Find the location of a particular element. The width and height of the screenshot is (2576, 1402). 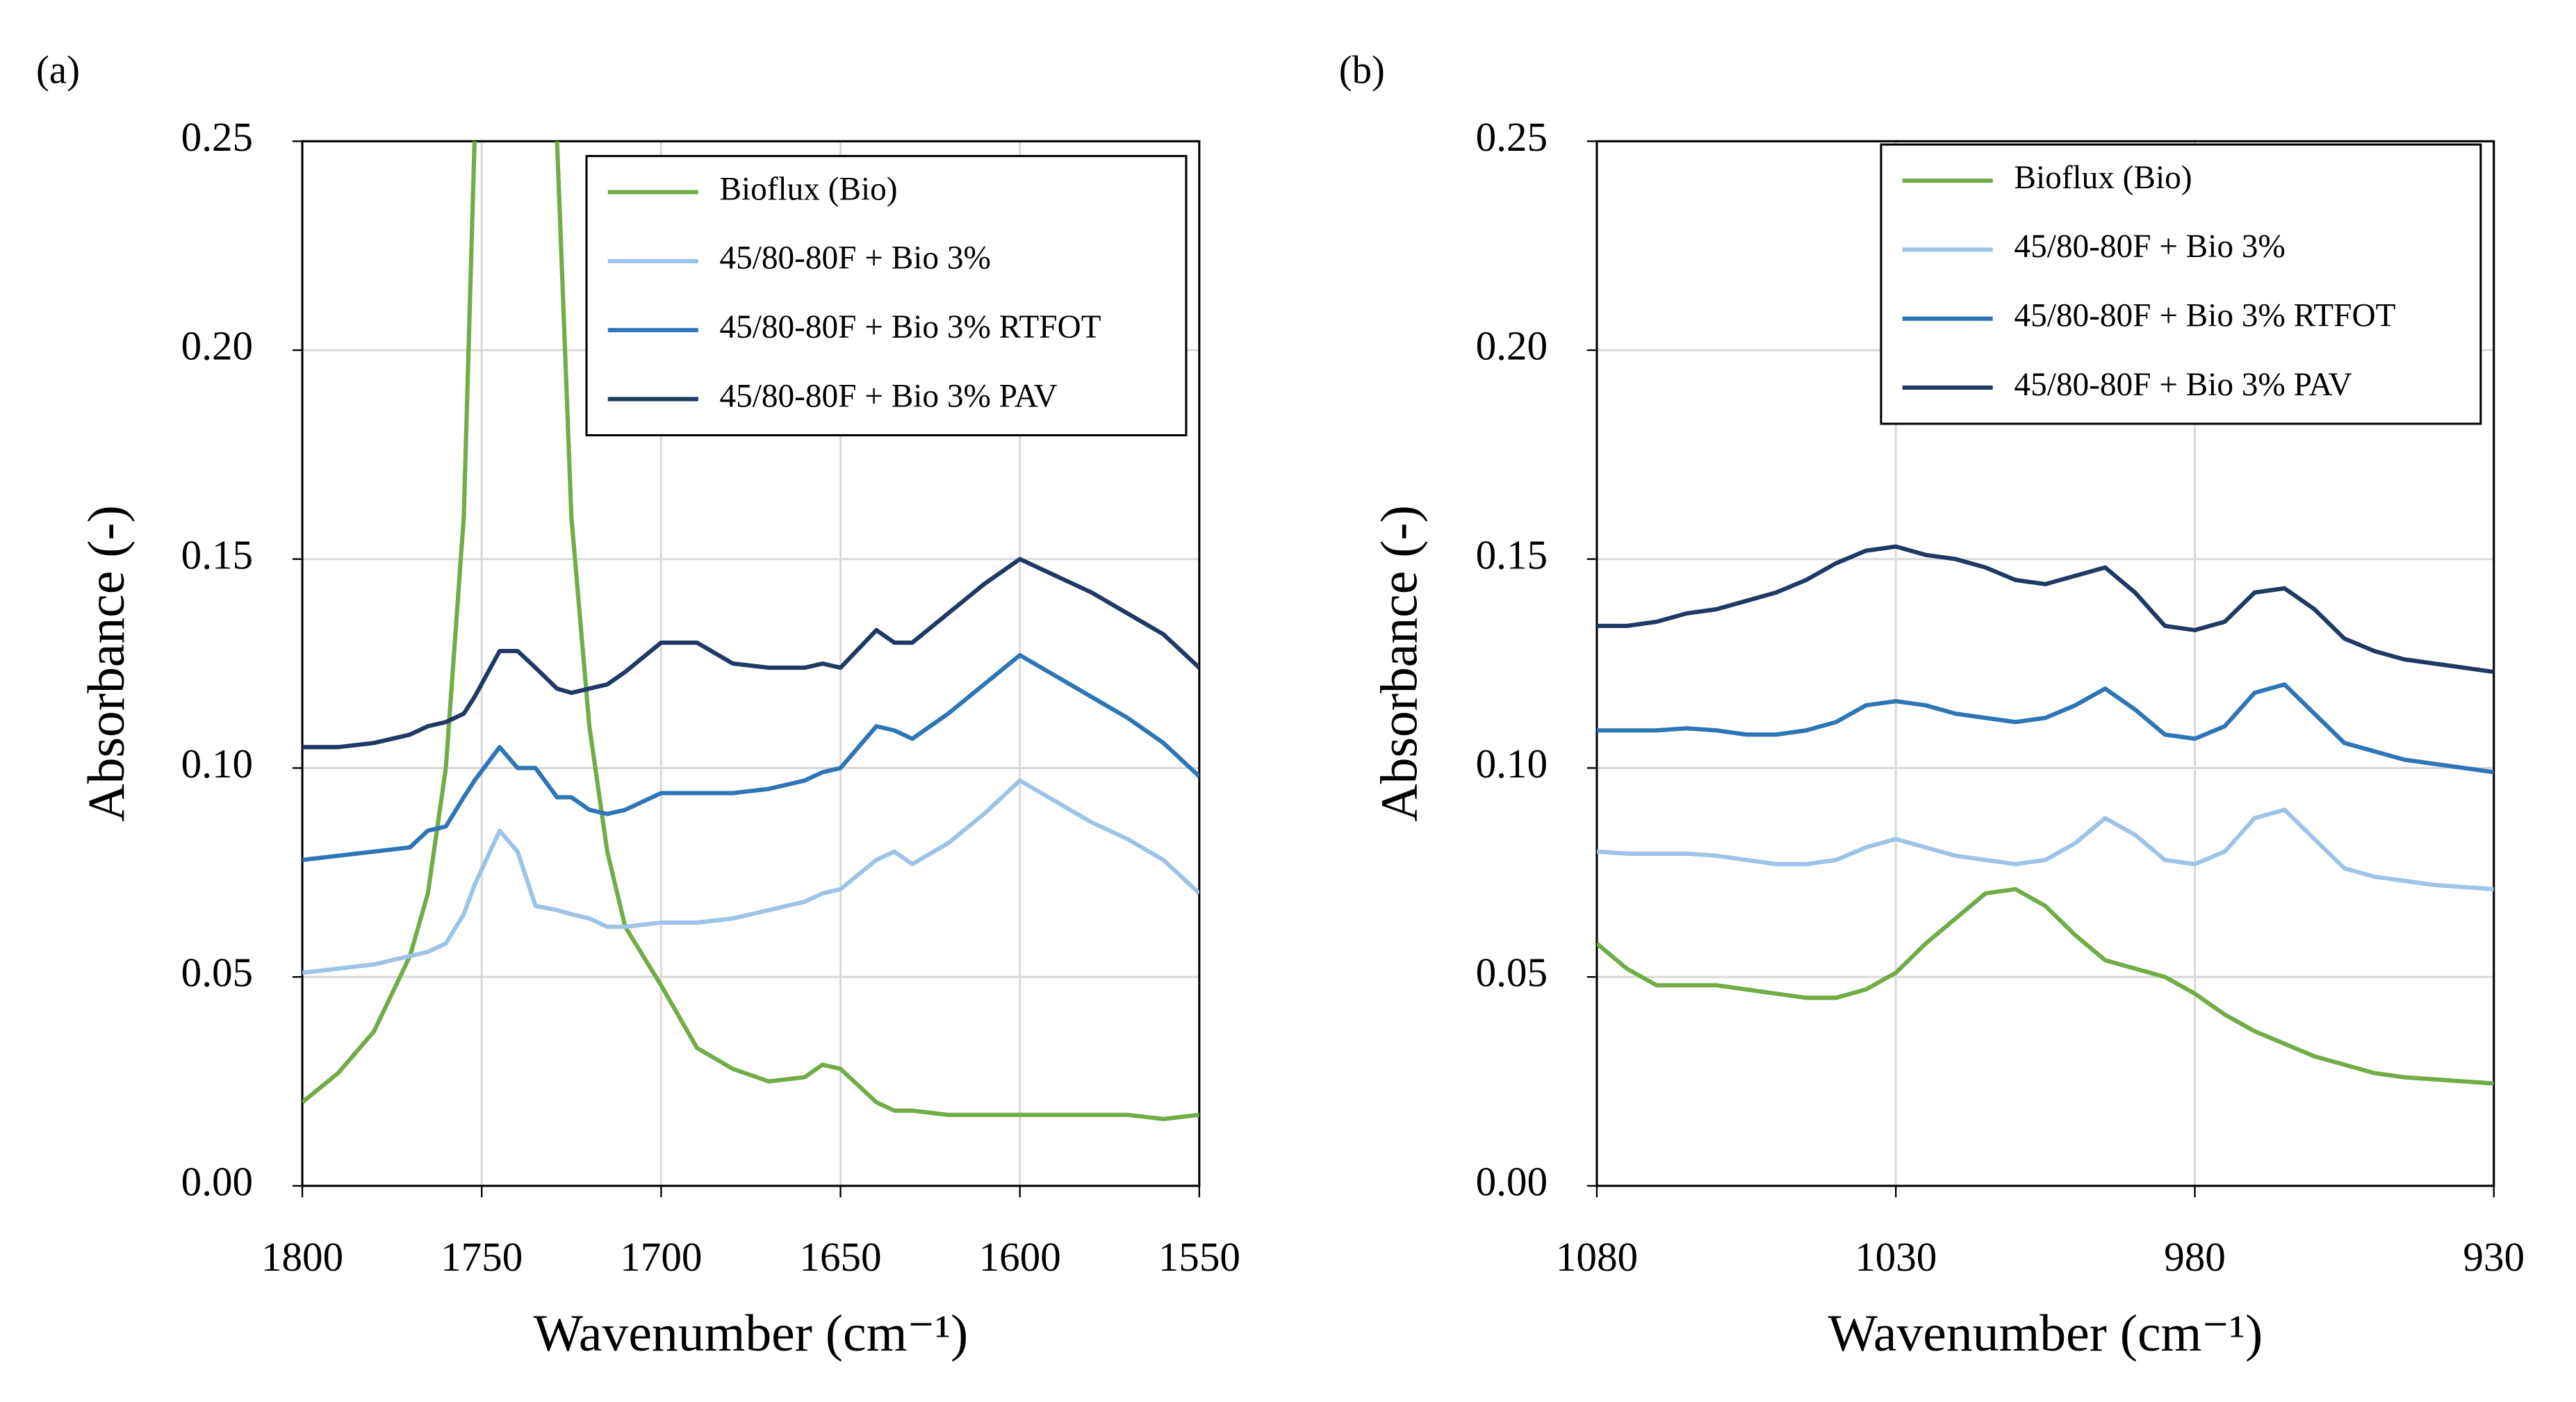

x-tick-label: 1600 is located at coordinates (1020, 1257).